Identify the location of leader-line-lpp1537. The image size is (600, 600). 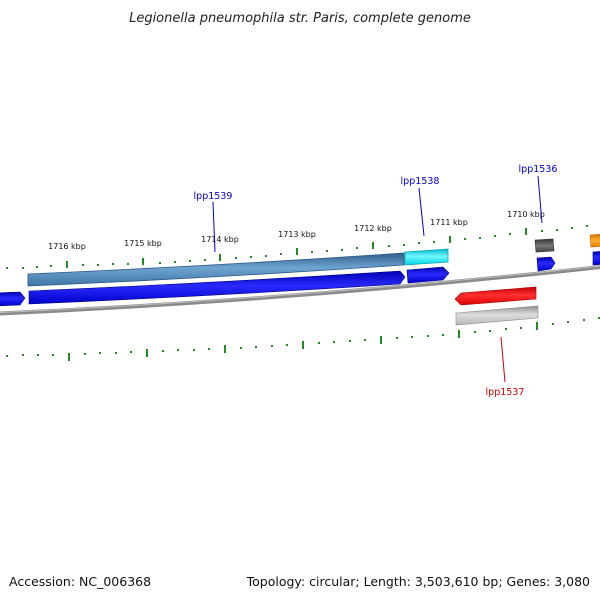
(503, 359).